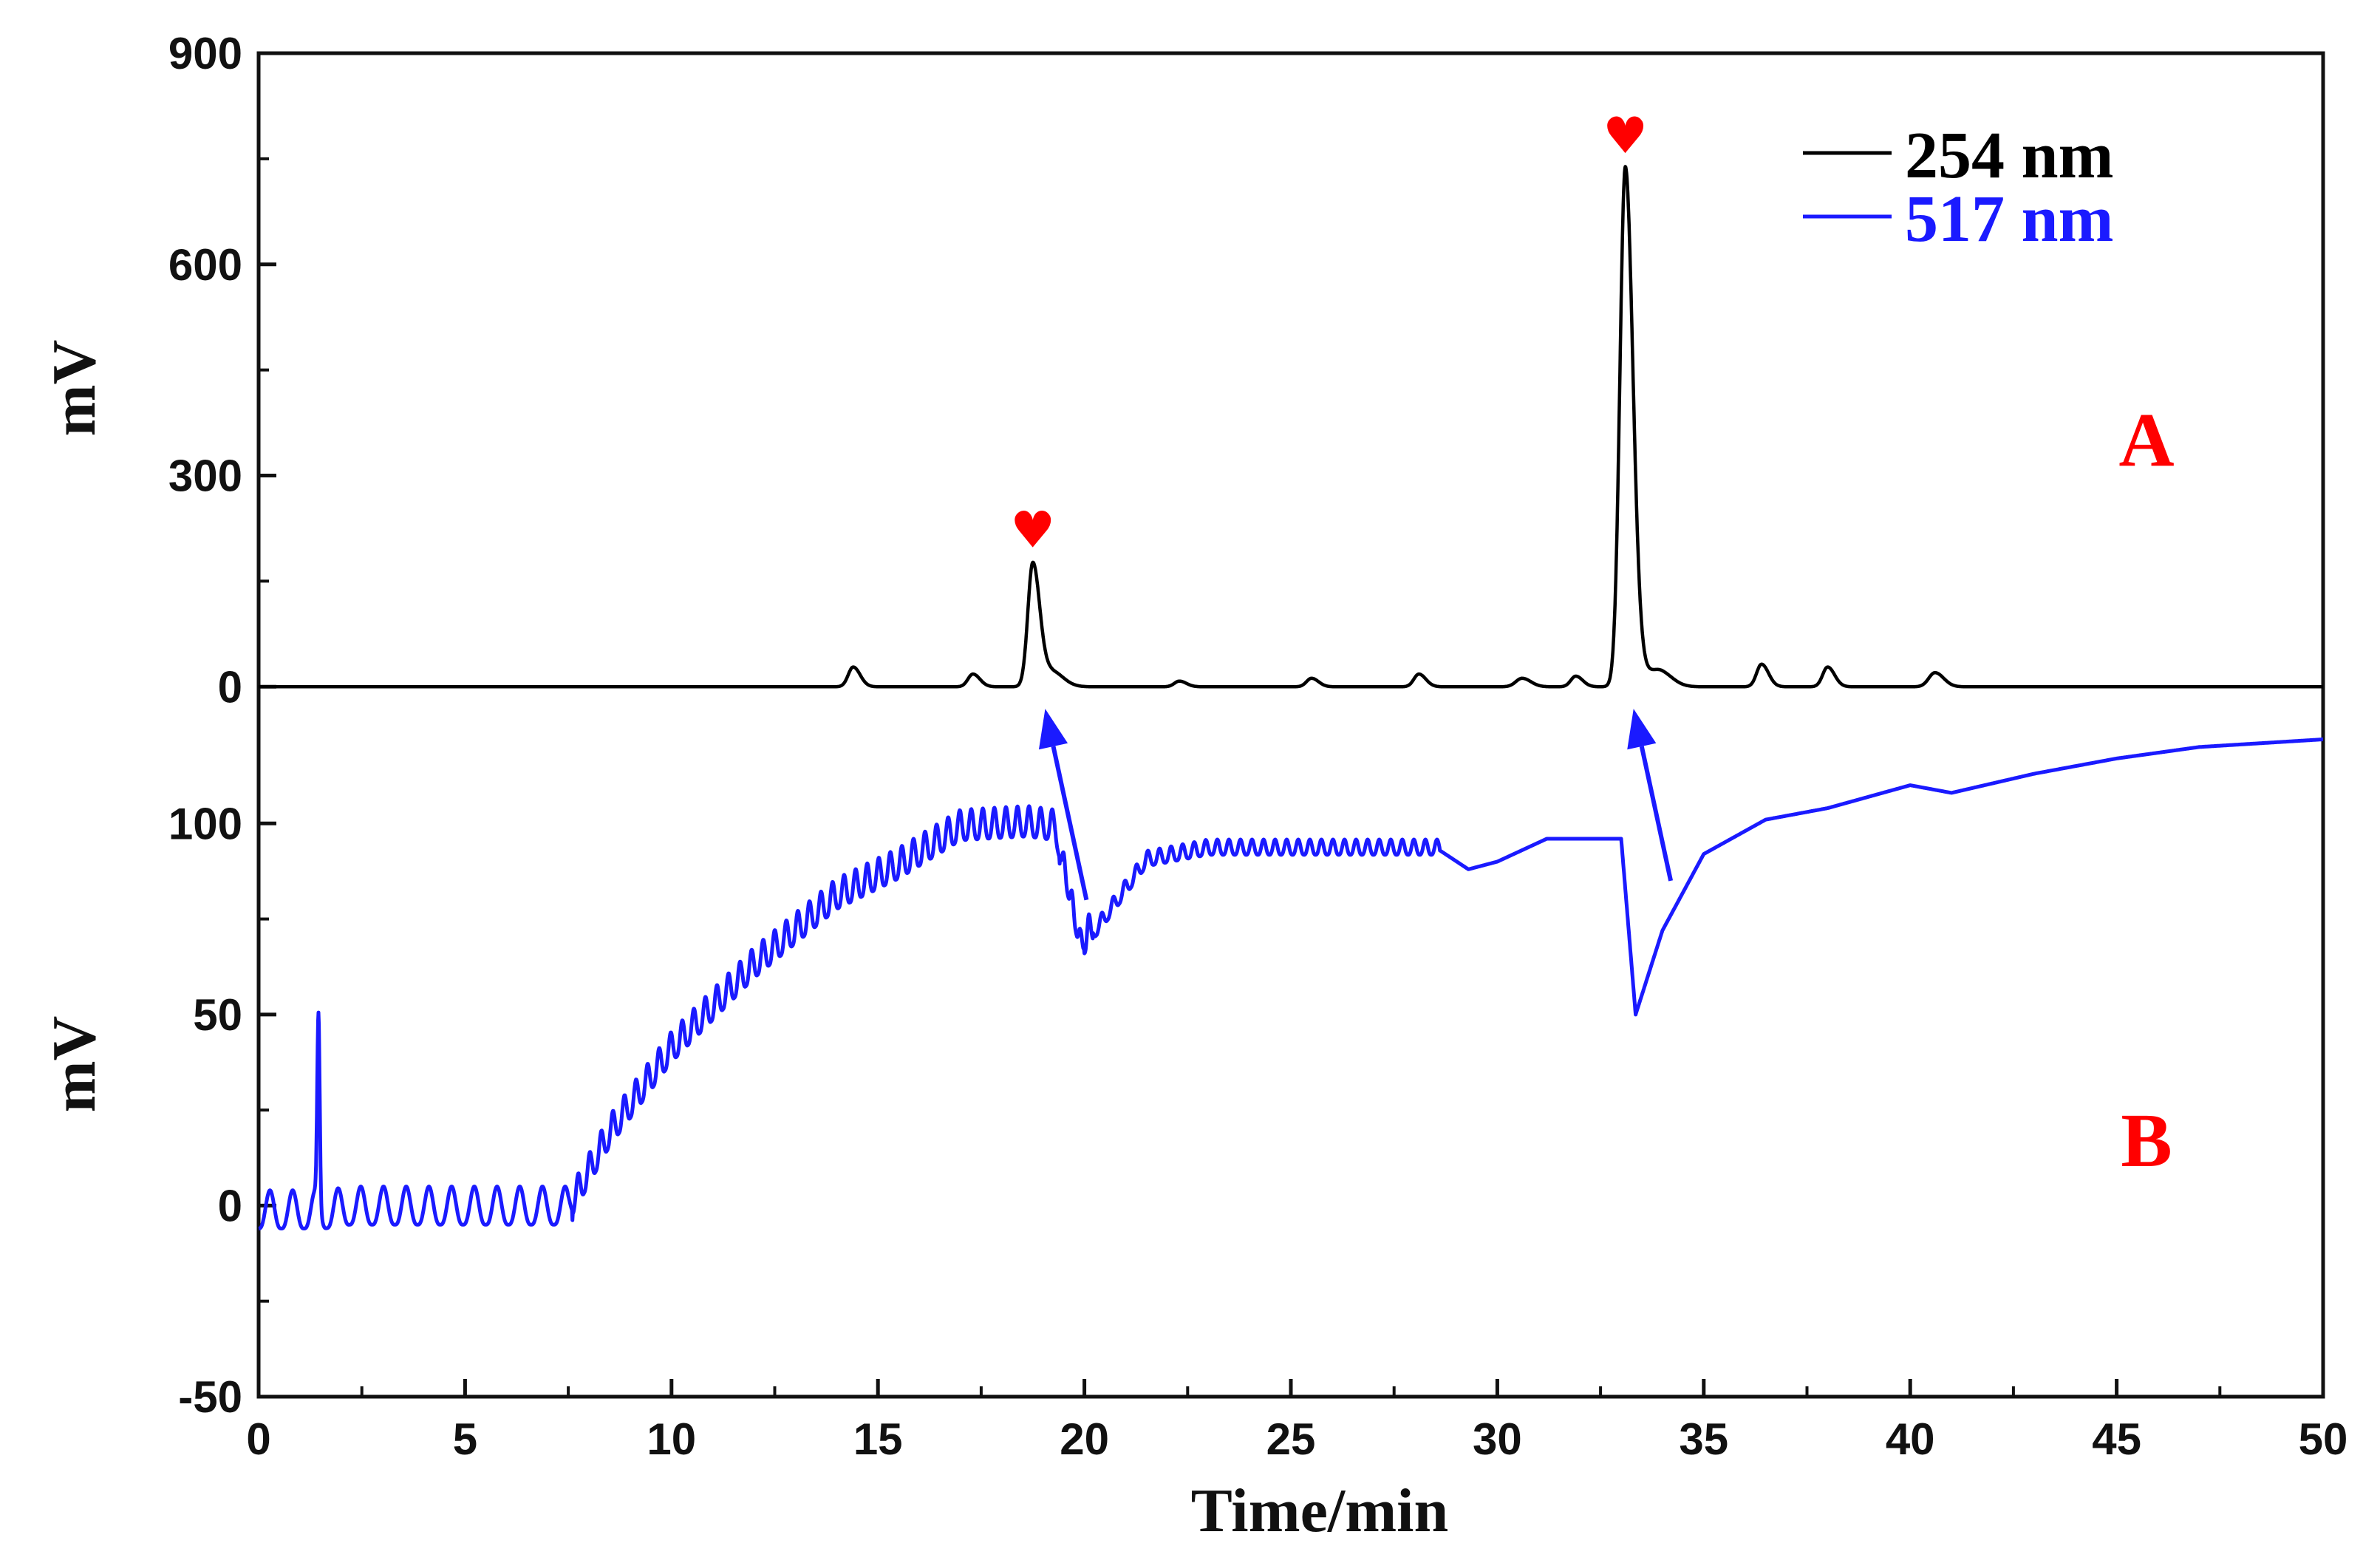  I want to click on x-axis: 0 5 10 15 20 25 30 35 40 45 50, so click(1296, 1422).